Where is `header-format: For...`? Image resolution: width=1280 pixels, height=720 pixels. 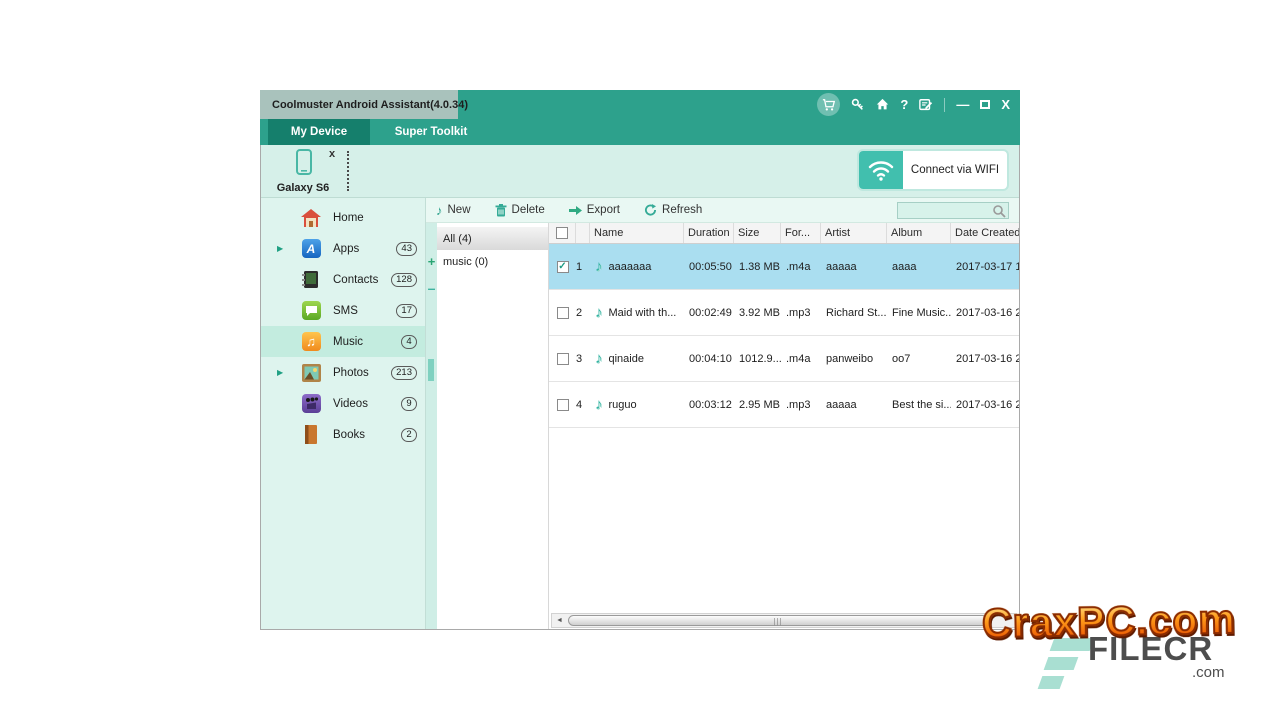 header-format: For... is located at coordinates (801, 233).